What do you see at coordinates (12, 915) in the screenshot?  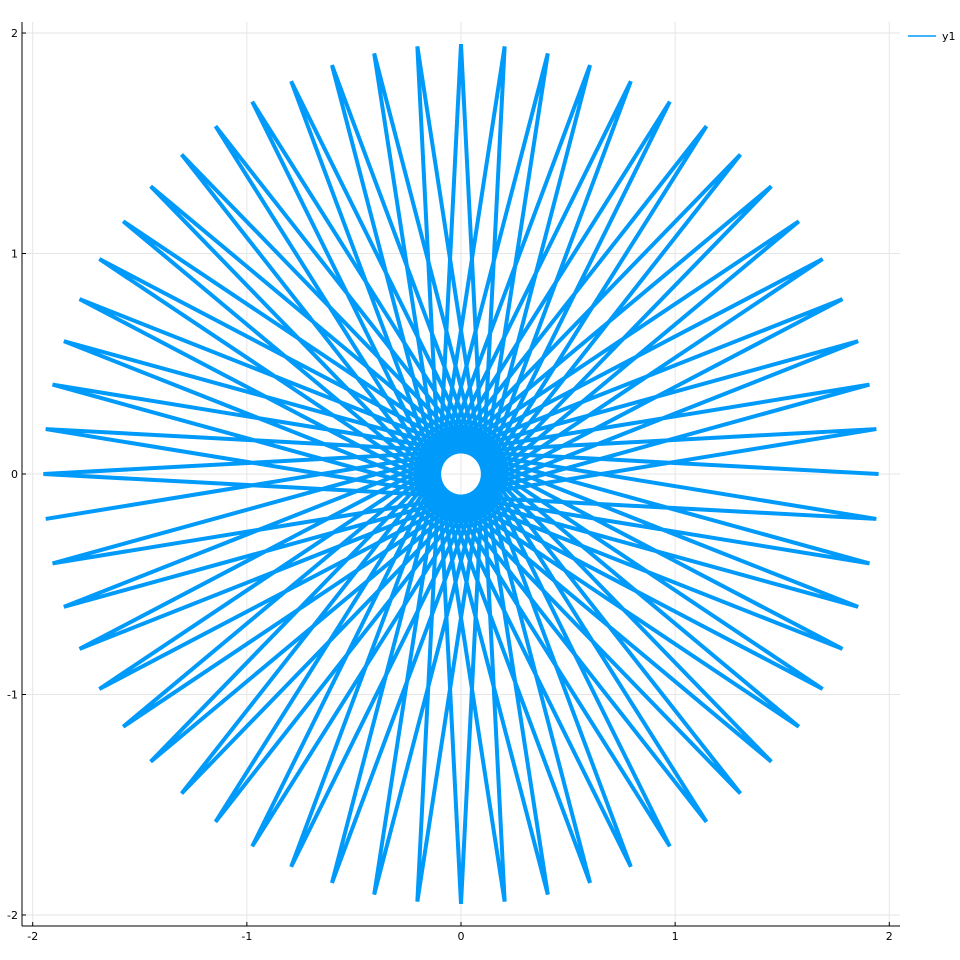 I see `y-tick-label: -2` at bounding box center [12, 915].